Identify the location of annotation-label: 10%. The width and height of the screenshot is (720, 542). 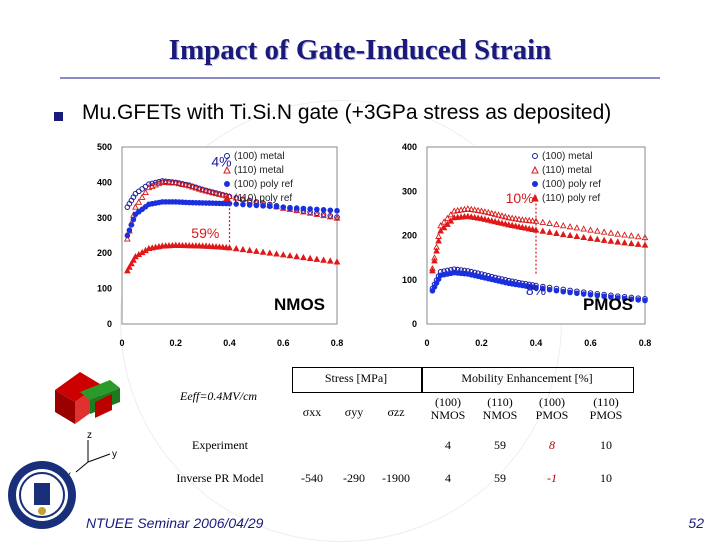
(520, 198).